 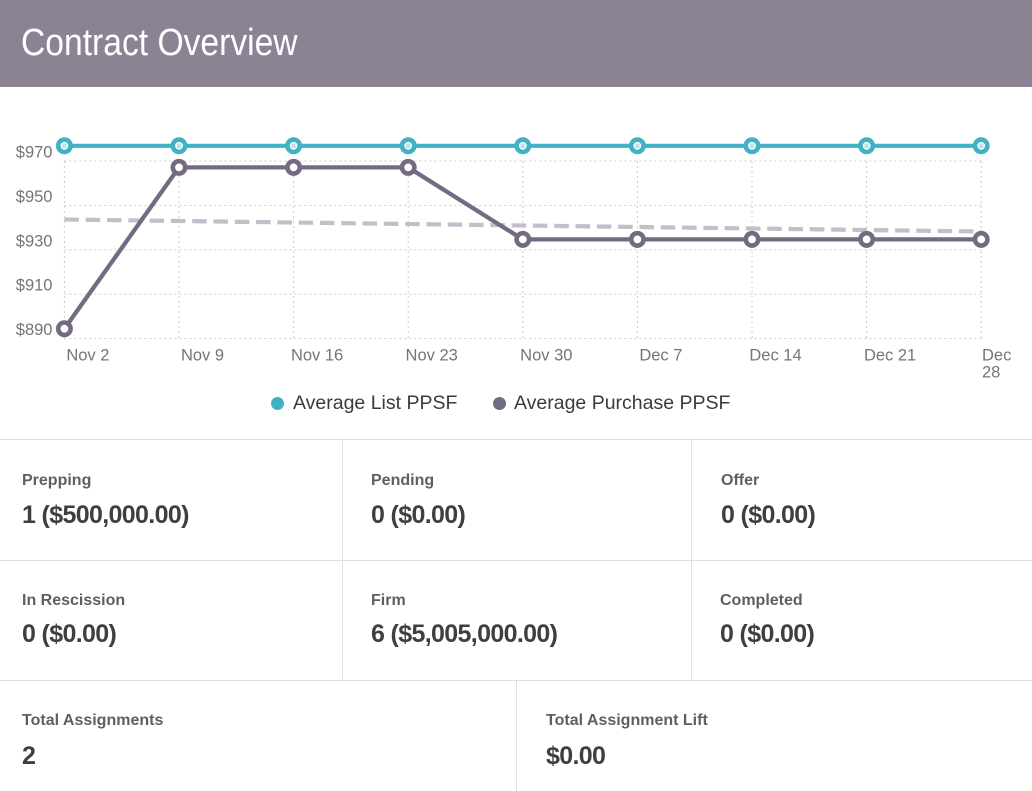 What do you see at coordinates (996, 355) in the screenshot?
I see `svg-text: Dec` at bounding box center [996, 355].